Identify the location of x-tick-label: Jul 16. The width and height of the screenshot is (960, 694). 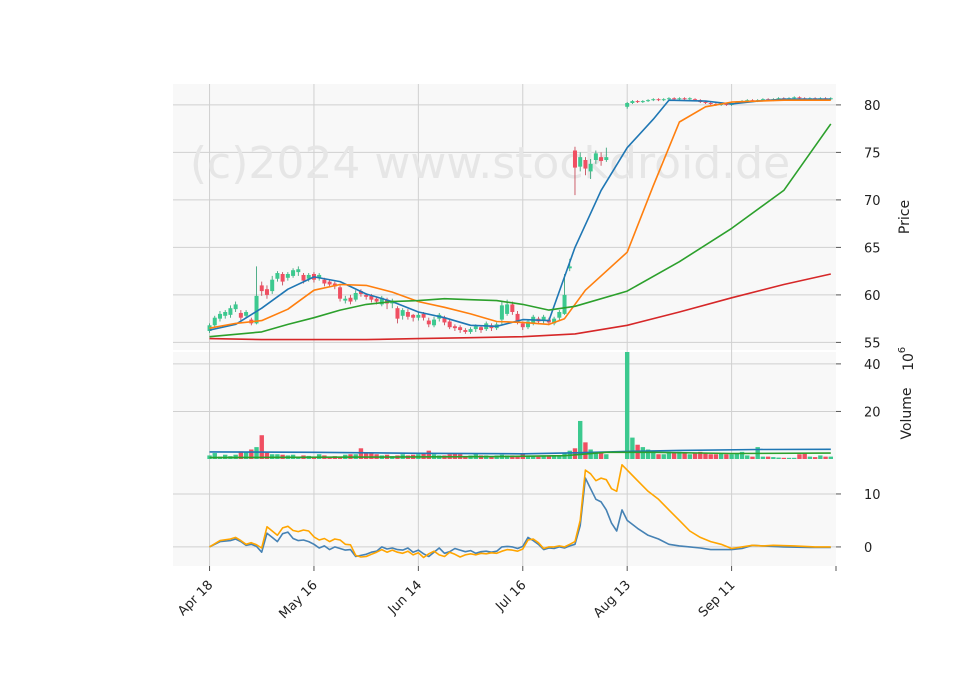
(511, 596).